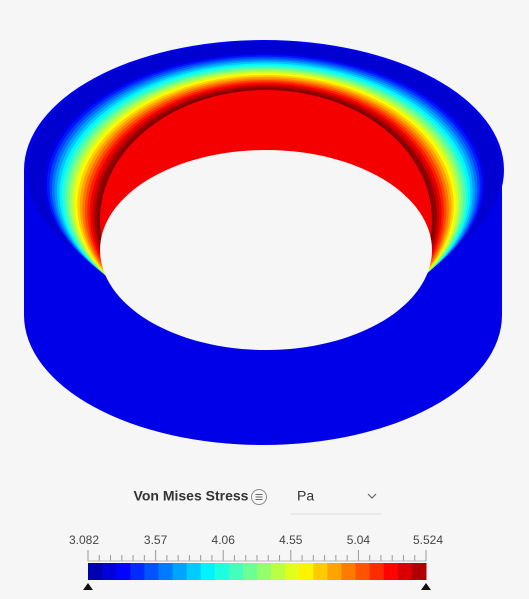  I want to click on tick-label: 3.082, so click(84, 540).